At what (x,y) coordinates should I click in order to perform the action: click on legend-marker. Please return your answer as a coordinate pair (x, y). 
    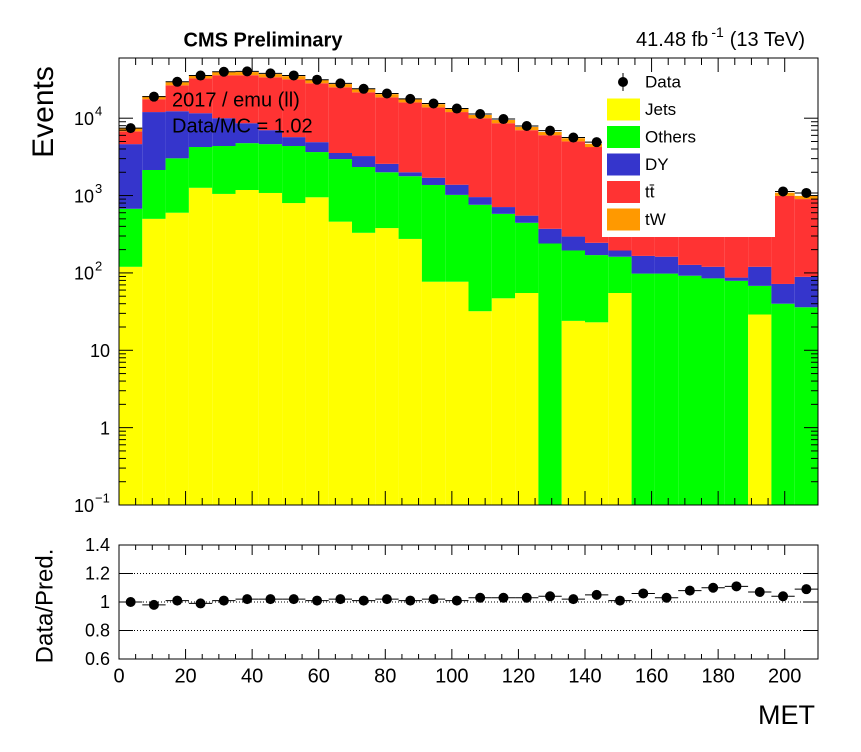
    Looking at the image, I should click on (623, 82).